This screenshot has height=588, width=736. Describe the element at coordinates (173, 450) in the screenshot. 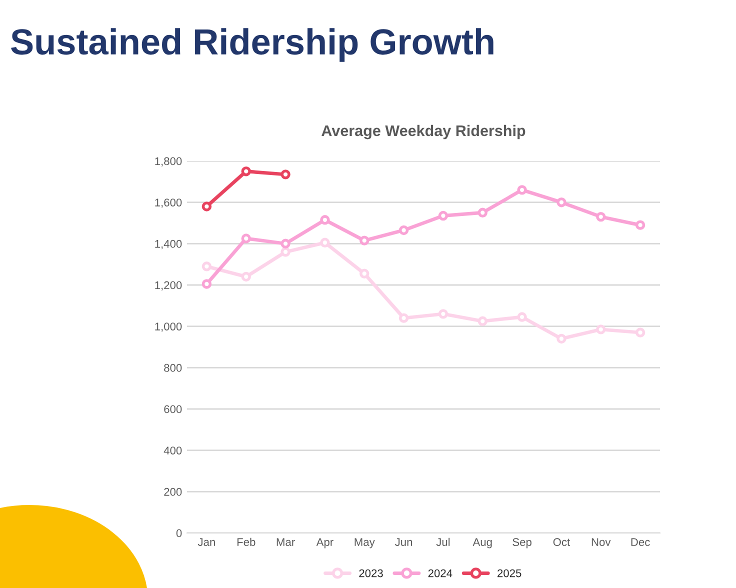

I see `y-tick-label: 400` at that location.